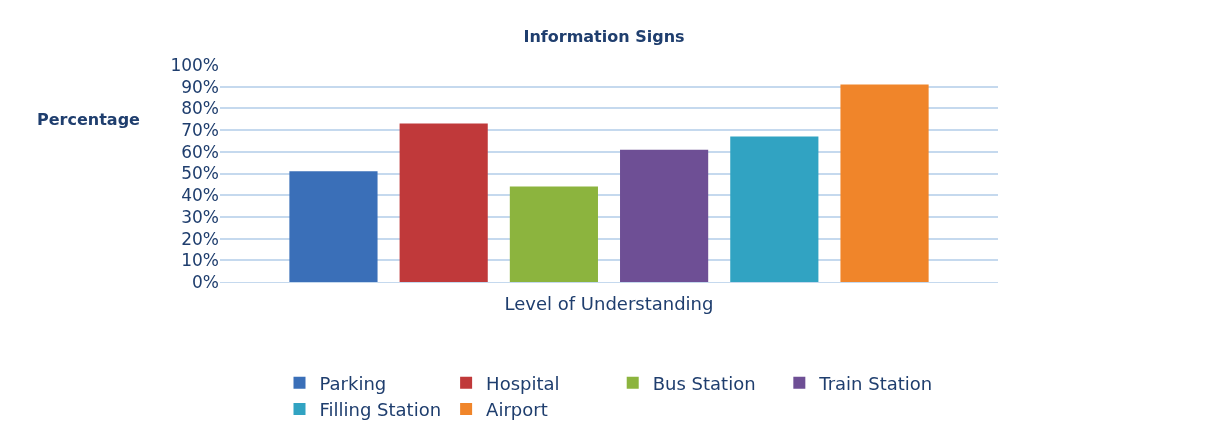  What do you see at coordinates (704, 383) in the screenshot?
I see `legend-label: Bus Station` at bounding box center [704, 383].